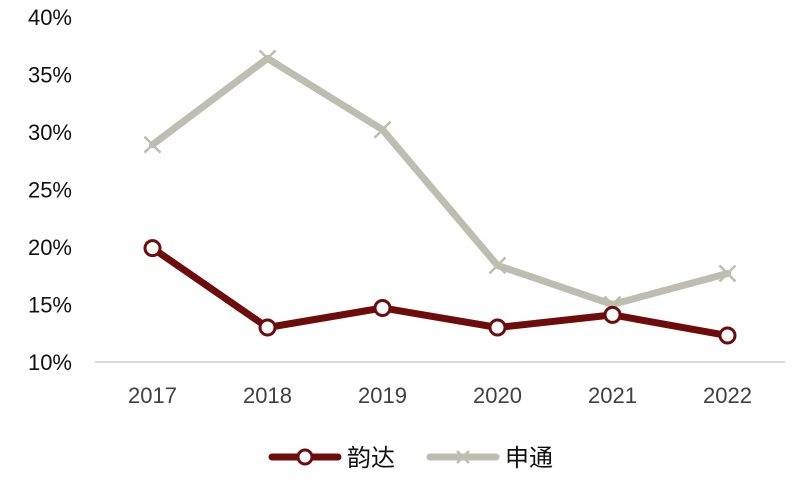 This screenshot has width=802, height=487. I want to click on y-tick-label: 25%, so click(50, 190).